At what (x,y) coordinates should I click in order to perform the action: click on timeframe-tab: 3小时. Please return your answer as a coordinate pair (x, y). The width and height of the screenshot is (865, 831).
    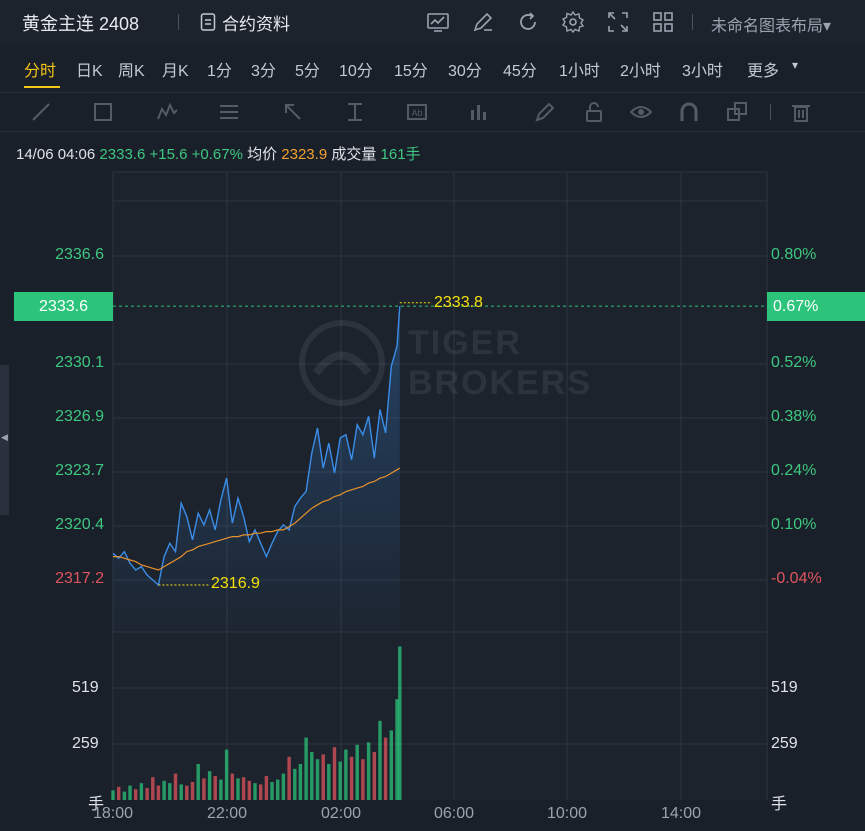
    Looking at the image, I should click on (702, 71).